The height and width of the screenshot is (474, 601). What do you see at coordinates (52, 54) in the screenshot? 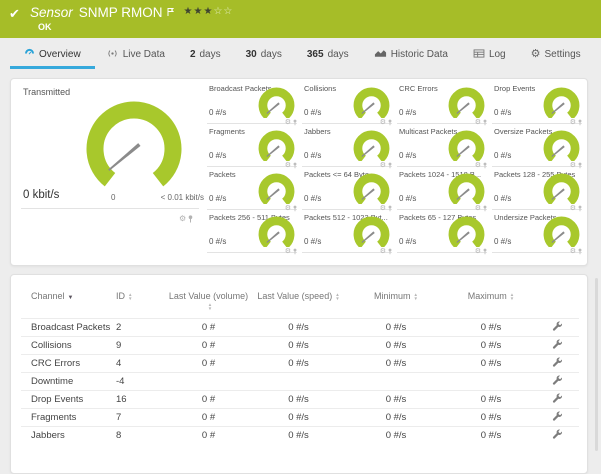
I see `tab-overview: Overview` at bounding box center [52, 54].